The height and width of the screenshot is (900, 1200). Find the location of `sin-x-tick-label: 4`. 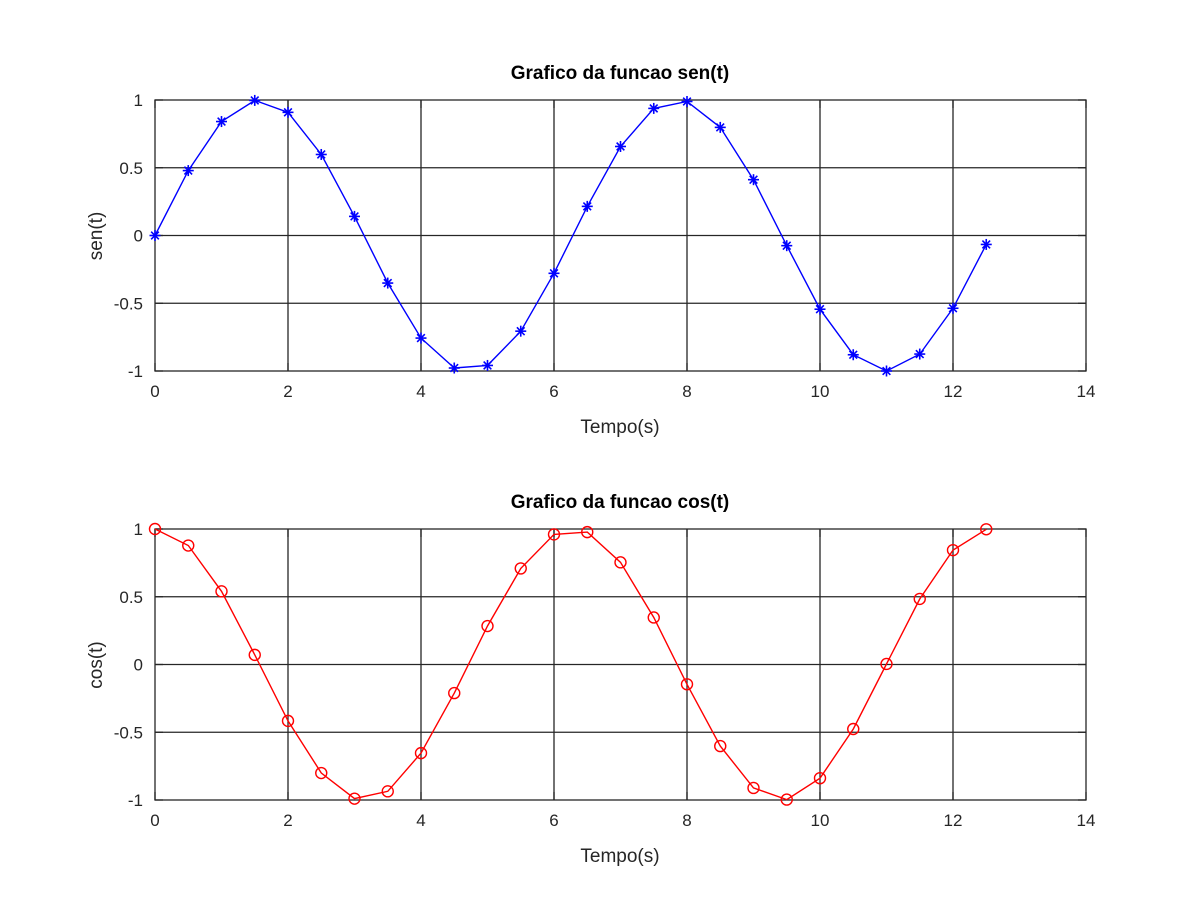

sin-x-tick-label: 4 is located at coordinates (420, 391).